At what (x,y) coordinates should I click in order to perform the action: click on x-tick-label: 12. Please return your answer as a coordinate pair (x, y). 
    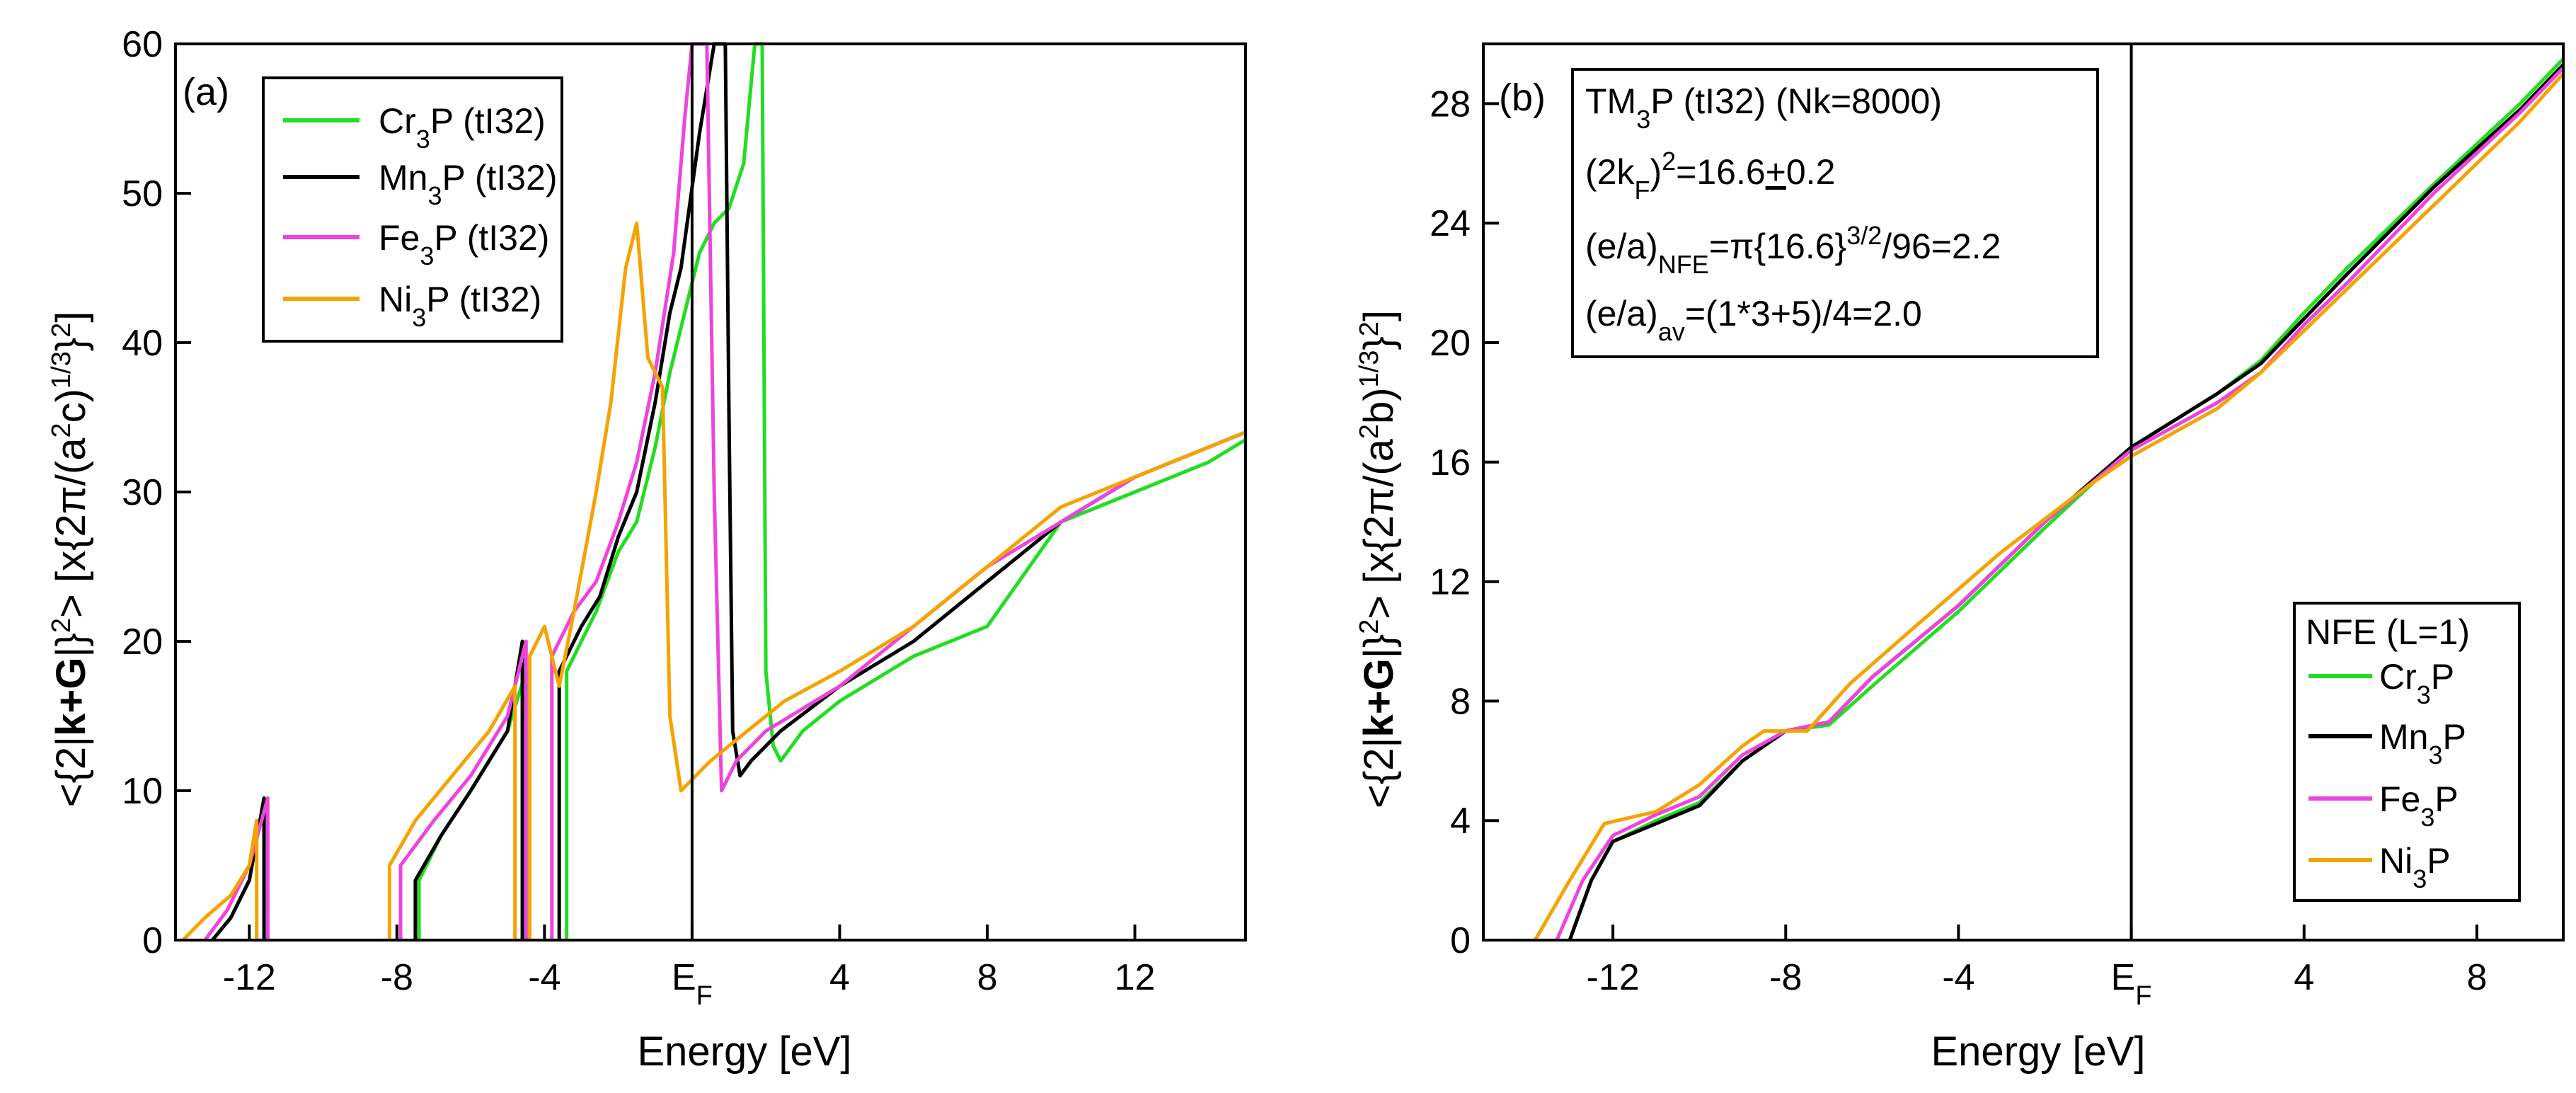
    Looking at the image, I should click on (1136, 977).